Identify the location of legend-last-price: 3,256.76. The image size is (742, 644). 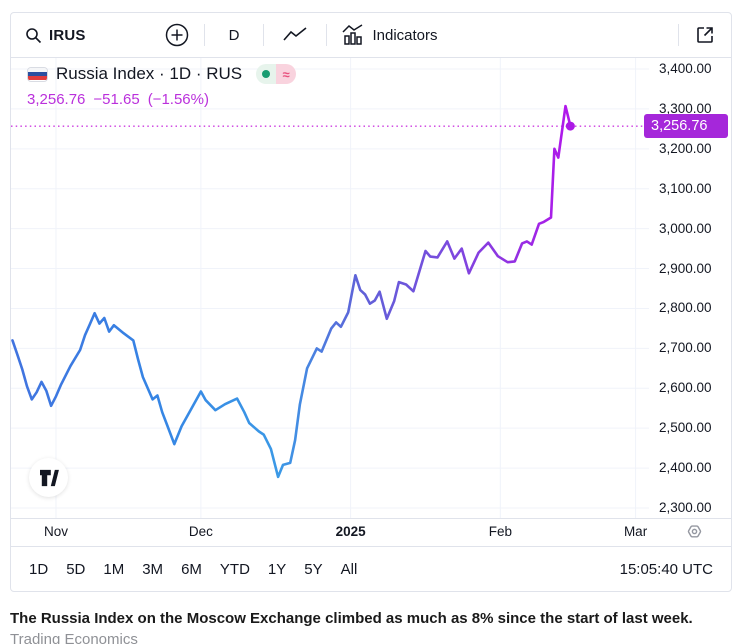
(56, 99).